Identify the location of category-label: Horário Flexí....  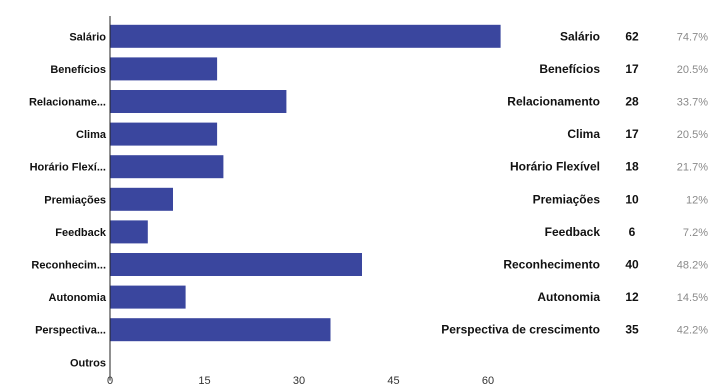
(68, 168).